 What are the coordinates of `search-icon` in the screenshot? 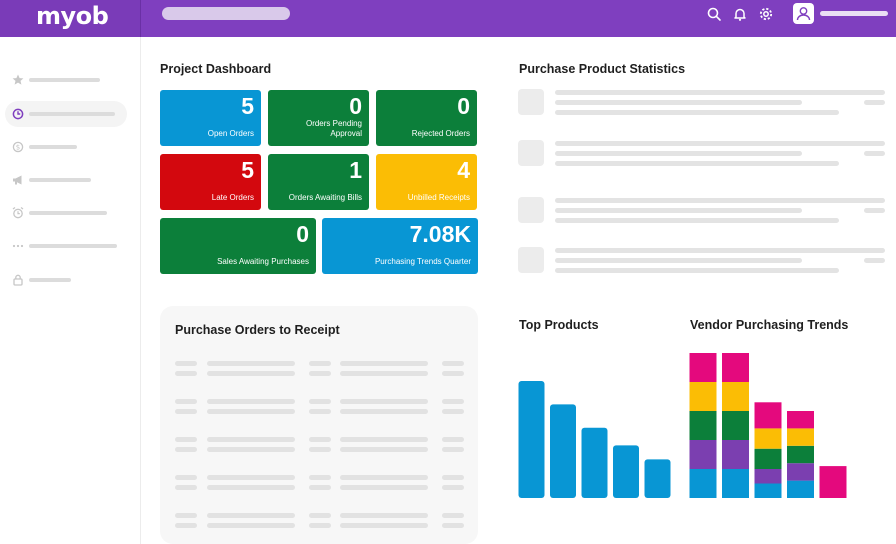 It's located at (714, 14).